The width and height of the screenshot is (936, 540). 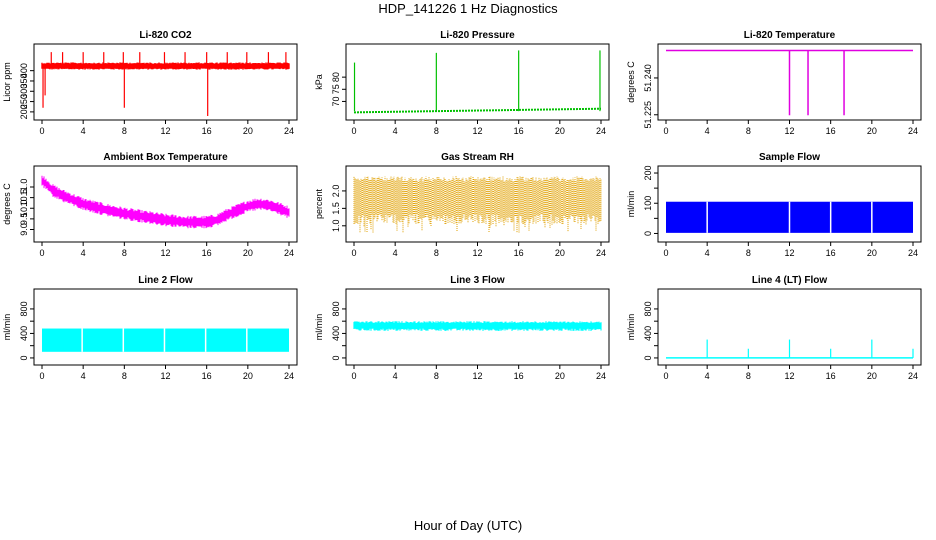 I want to click on chart-panel-7: Line 2 Flow 0 4 8 12 16 20 24 0 400 800 ml/min, so click(x=150, y=328).